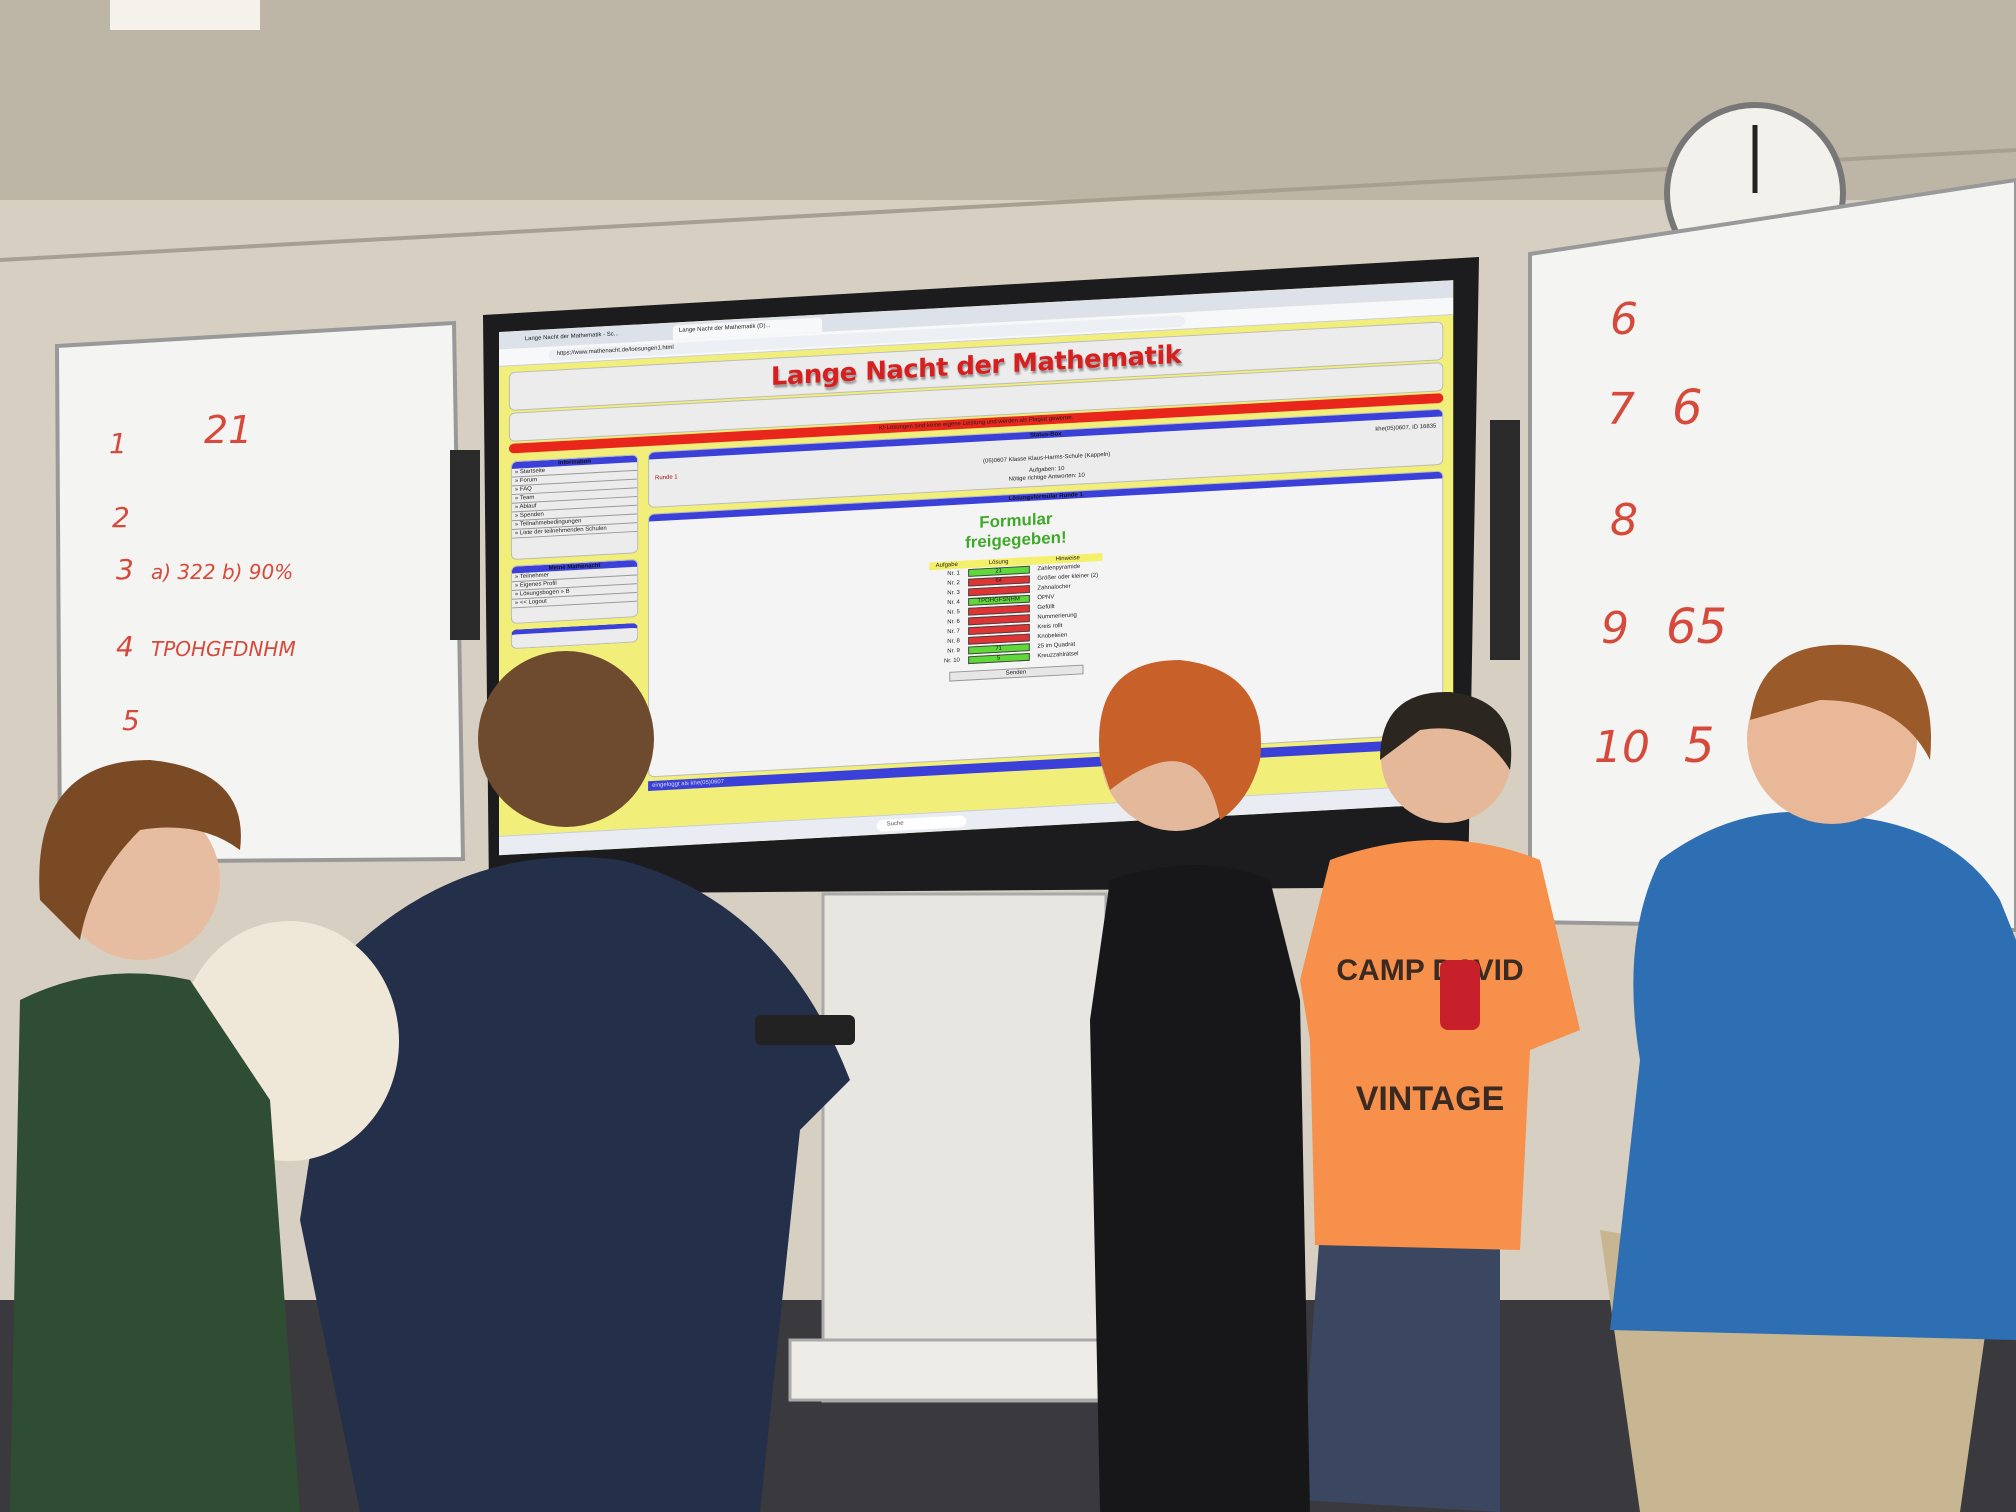 This screenshot has height=1512, width=2016. I want to click on speaker-left, so click(465, 545).